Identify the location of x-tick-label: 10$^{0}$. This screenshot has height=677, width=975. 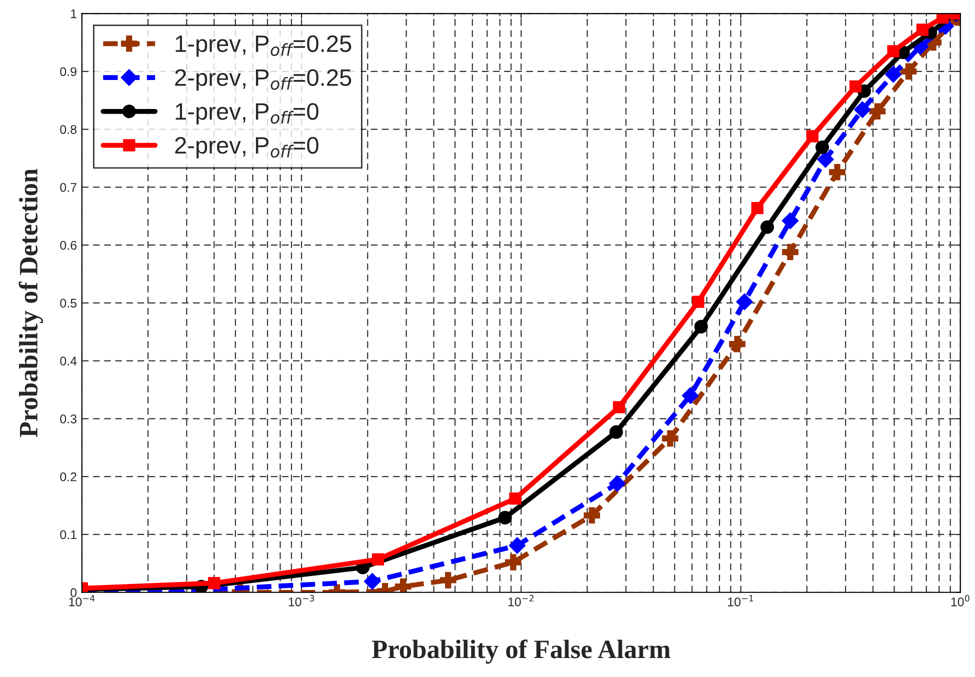
(960, 600).